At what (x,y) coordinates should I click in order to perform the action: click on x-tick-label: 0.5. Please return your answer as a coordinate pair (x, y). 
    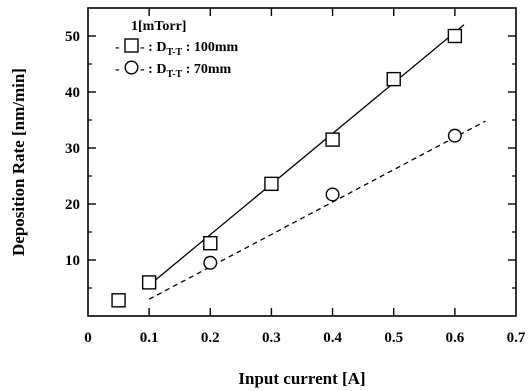
    Looking at the image, I should click on (393, 338).